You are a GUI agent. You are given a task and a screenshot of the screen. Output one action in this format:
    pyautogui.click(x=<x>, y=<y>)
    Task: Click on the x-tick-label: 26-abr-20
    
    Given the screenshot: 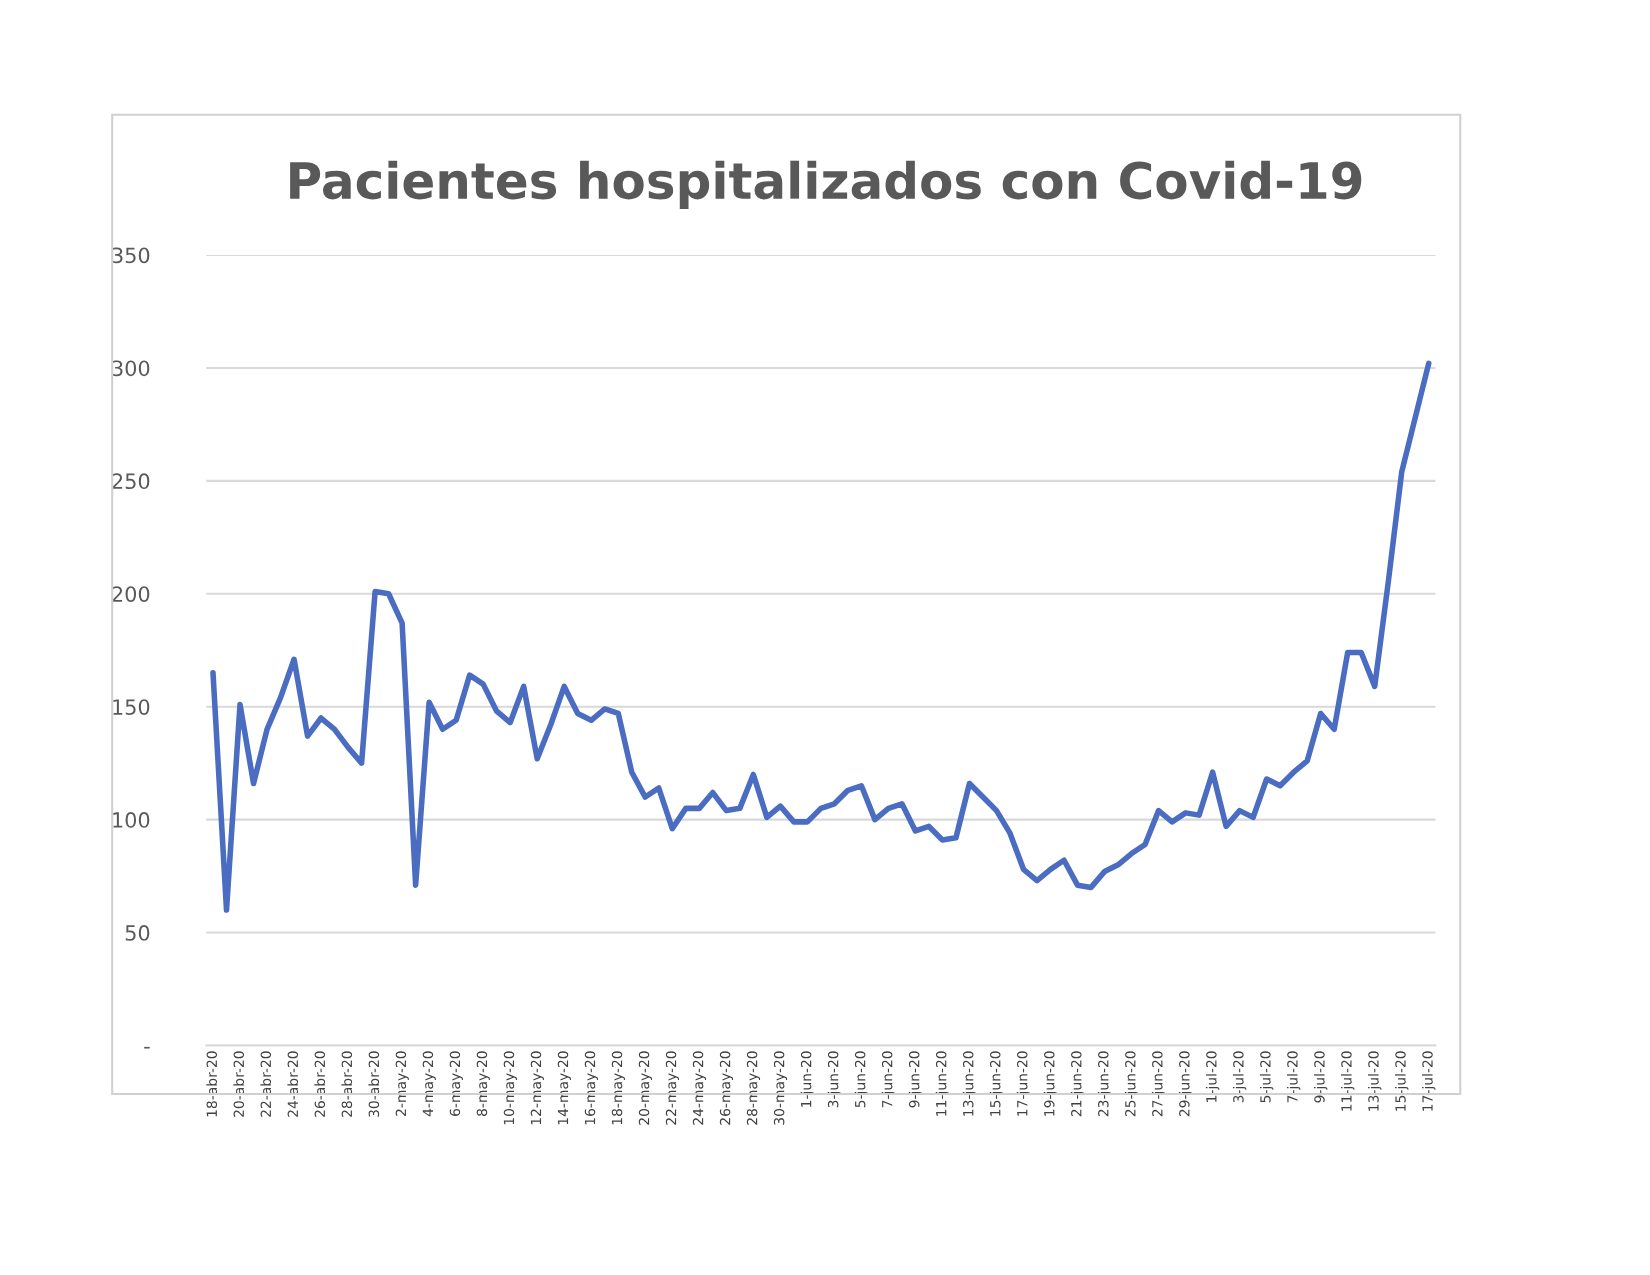 What is the action you would take?
    pyautogui.click(x=320, y=1084)
    